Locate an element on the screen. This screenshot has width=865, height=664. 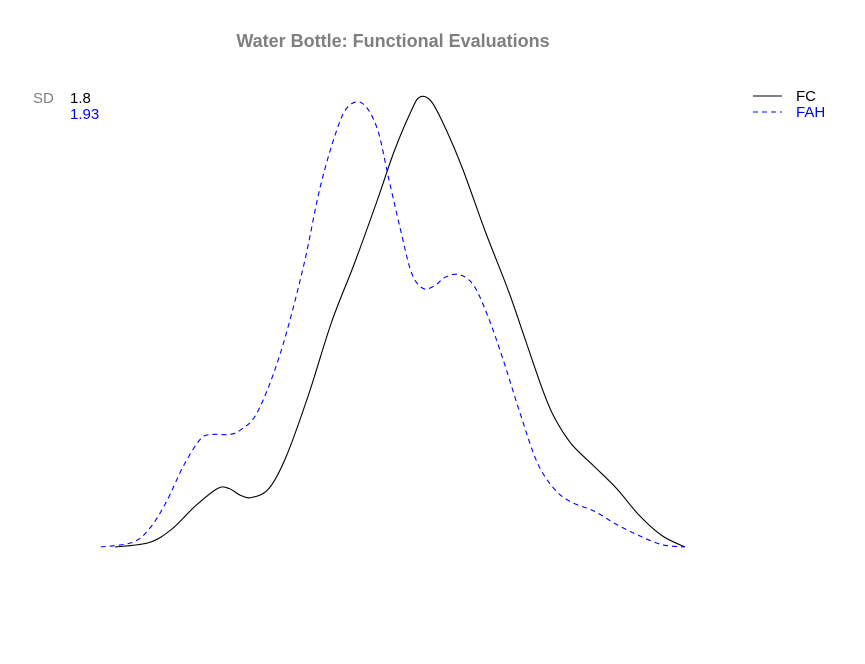
sd-label: SD is located at coordinates (43, 98).